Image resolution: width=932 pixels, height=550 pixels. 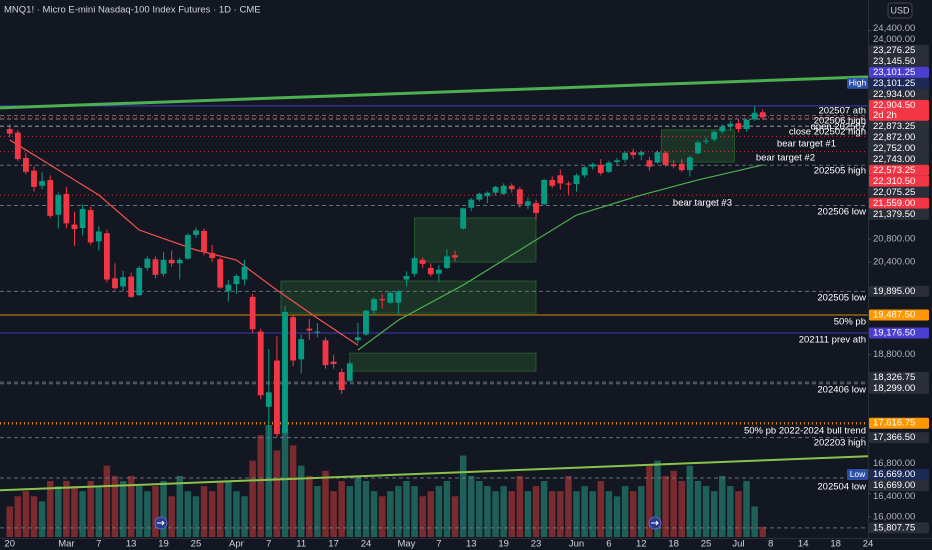 What do you see at coordinates (641, 544) in the screenshot?
I see `x-tick-label: 12` at bounding box center [641, 544].